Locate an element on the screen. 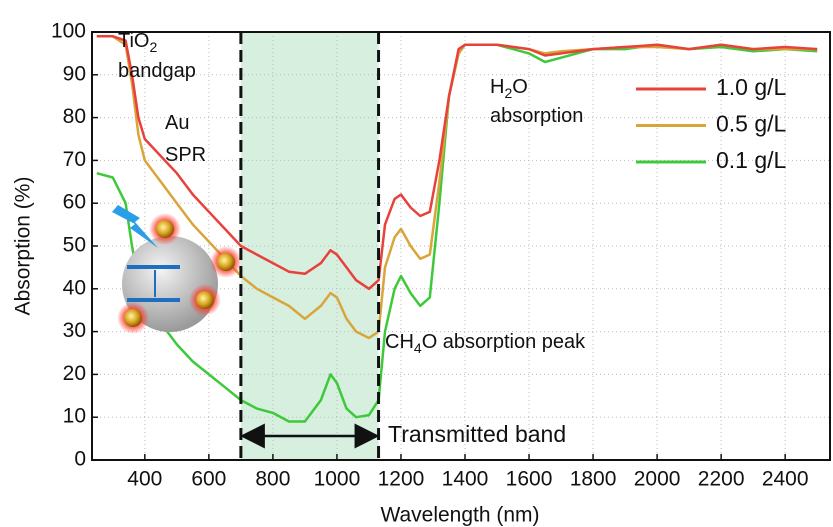 The width and height of the screenshot is (833, 527). y-tick-label: 30 is located at coordinates (74, 330).